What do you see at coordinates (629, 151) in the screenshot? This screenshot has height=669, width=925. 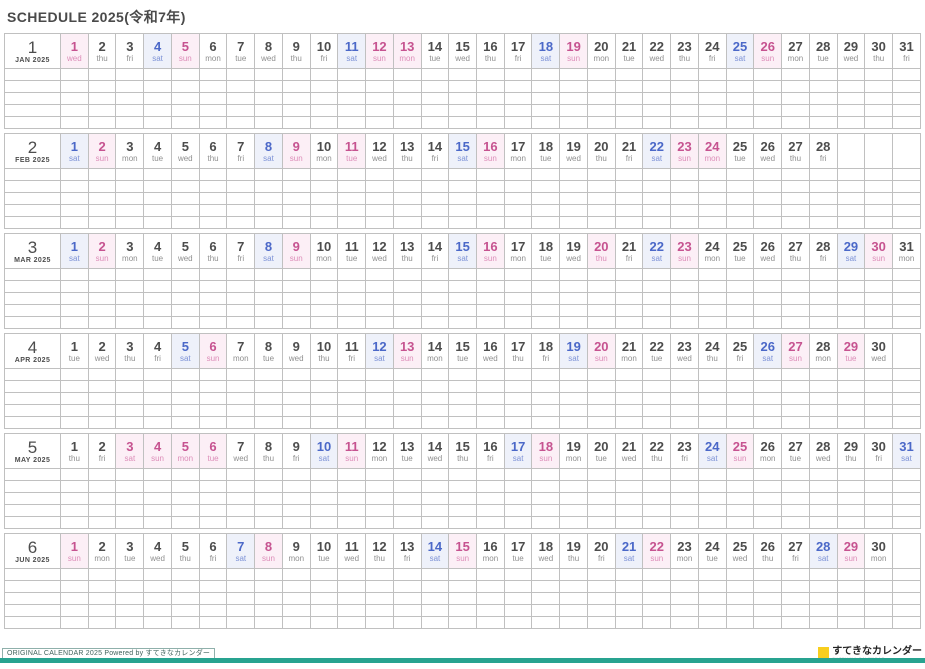 I see `day-cell: 21 fri` at bounding box center [629, 151].